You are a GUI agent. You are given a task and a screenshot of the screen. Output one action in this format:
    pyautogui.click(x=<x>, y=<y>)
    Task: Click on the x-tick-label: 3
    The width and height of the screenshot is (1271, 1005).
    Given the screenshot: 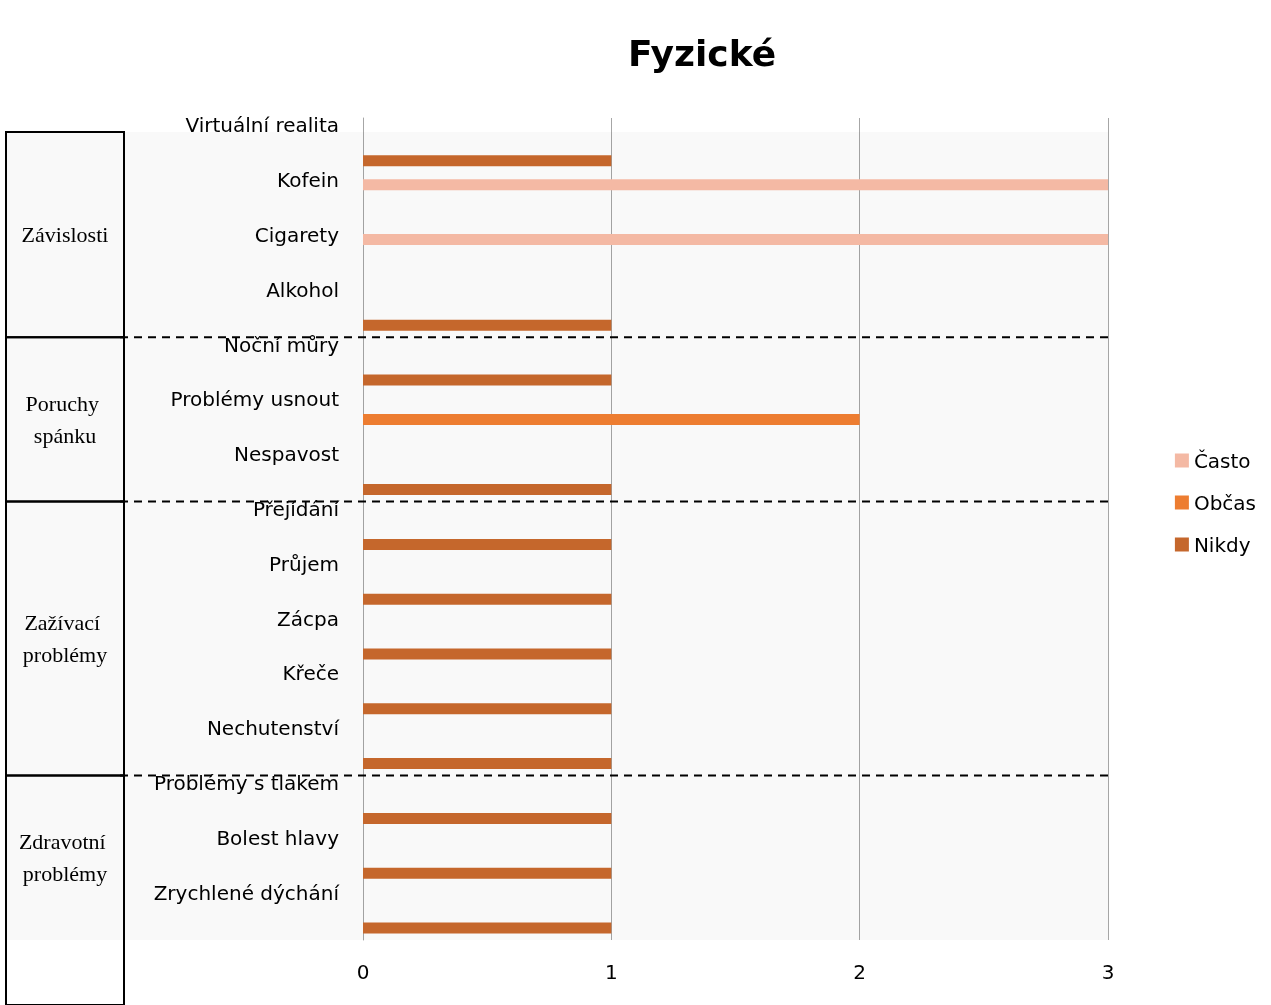 What is the action you would take?
    pyautogui.click(x=1108, y=972)
    